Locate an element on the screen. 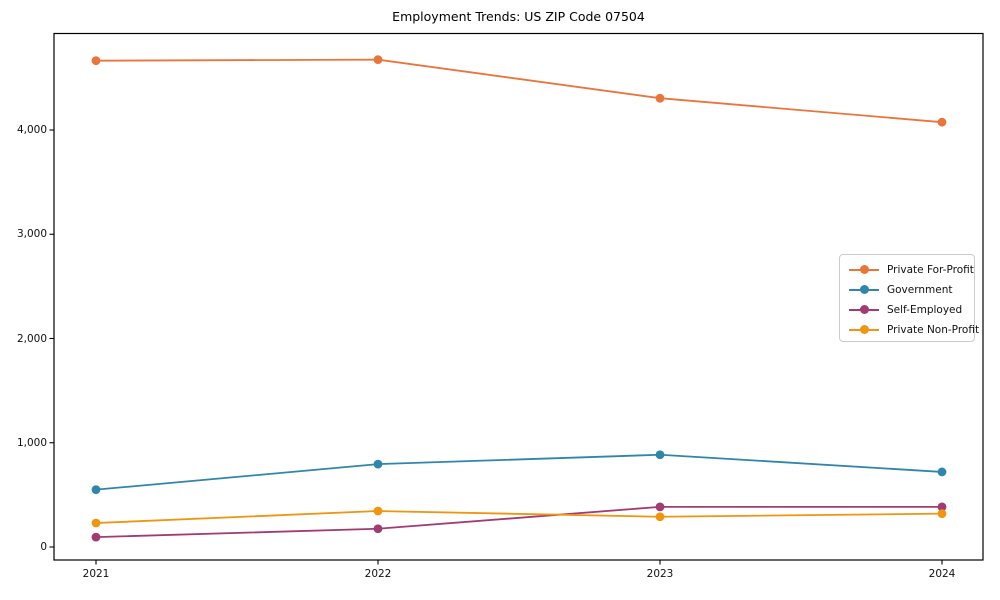 This screenshot has height=600, width=1000. legend-item: Self-Employed is located at coordinates (911, 310).